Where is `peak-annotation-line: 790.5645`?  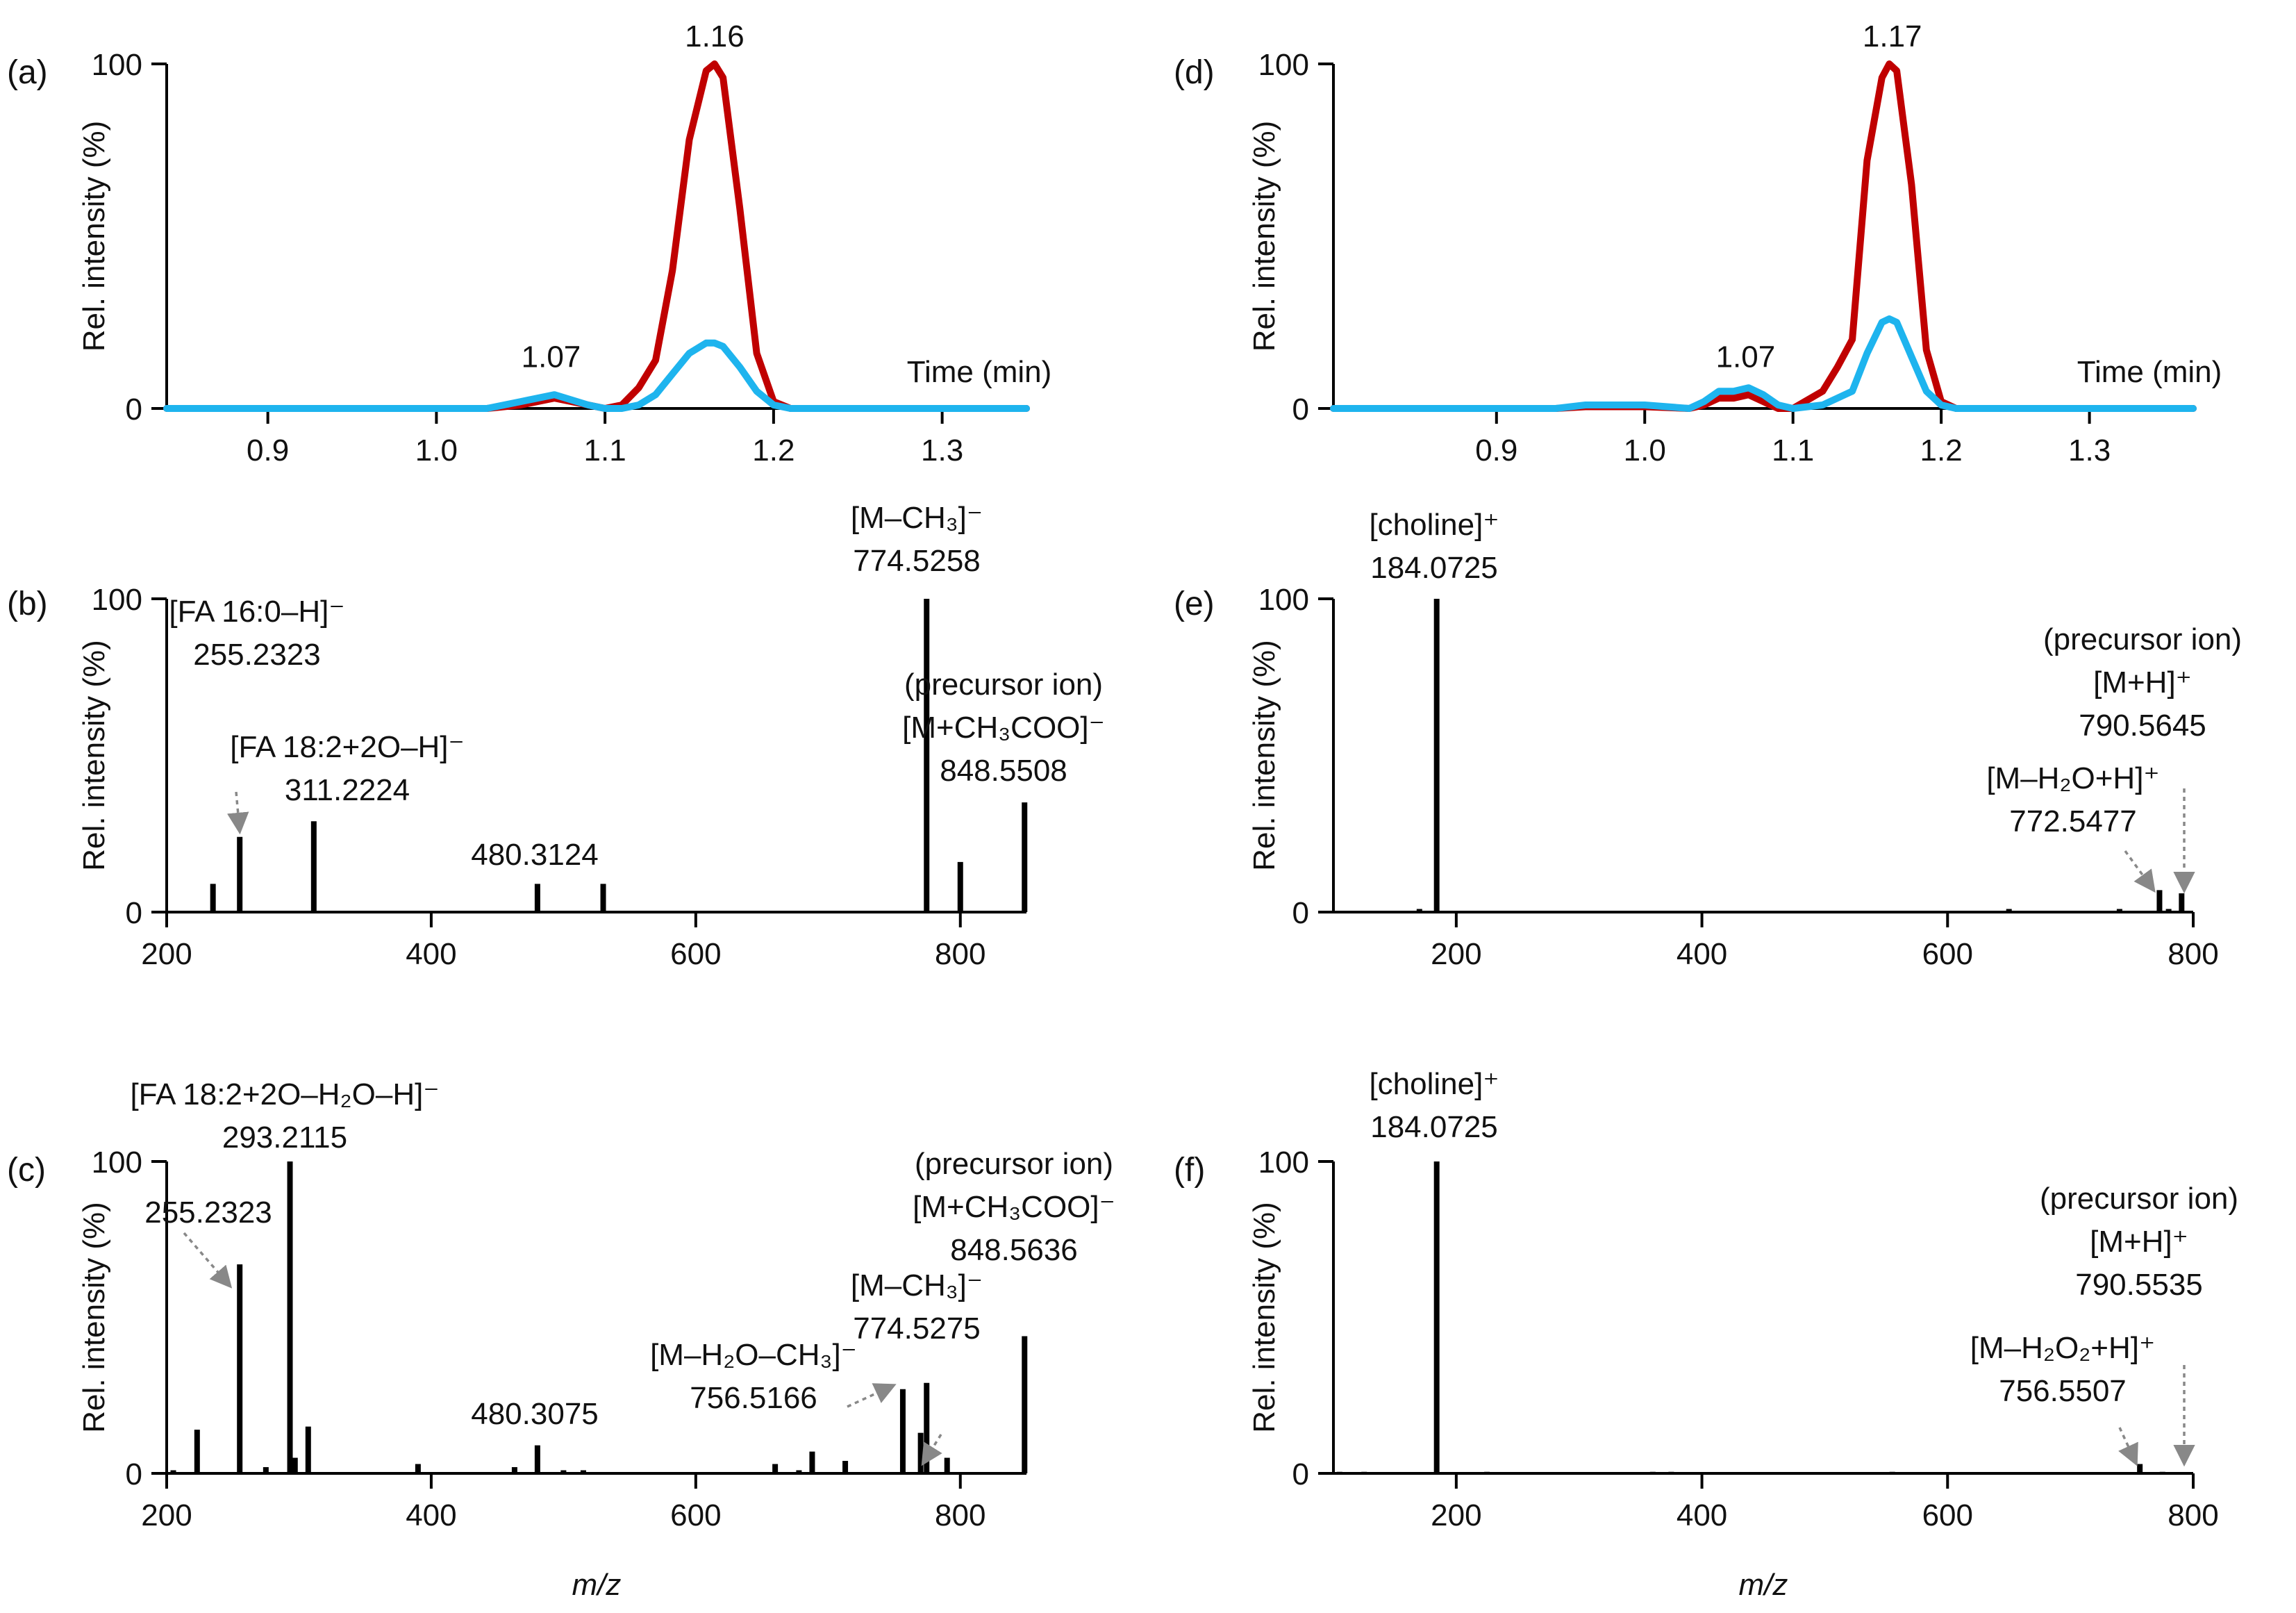 peak-annotation-line: 790.5645 is located at coordinates (2142, 726).